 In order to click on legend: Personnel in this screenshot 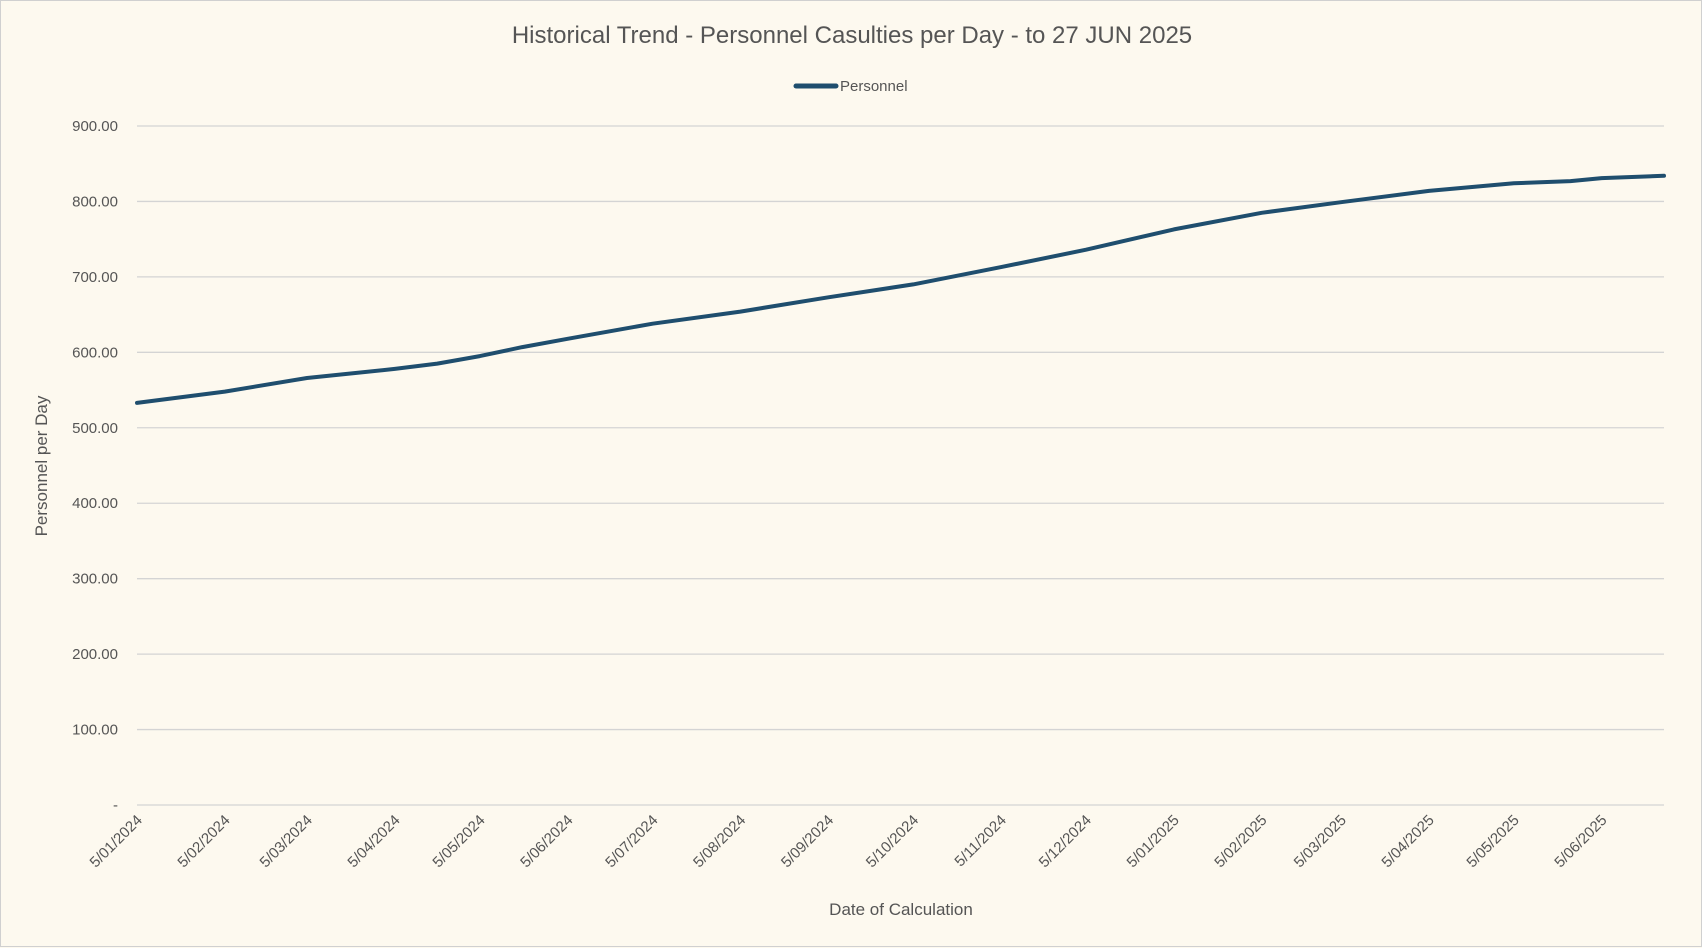, I will do `click(852, 86)`.